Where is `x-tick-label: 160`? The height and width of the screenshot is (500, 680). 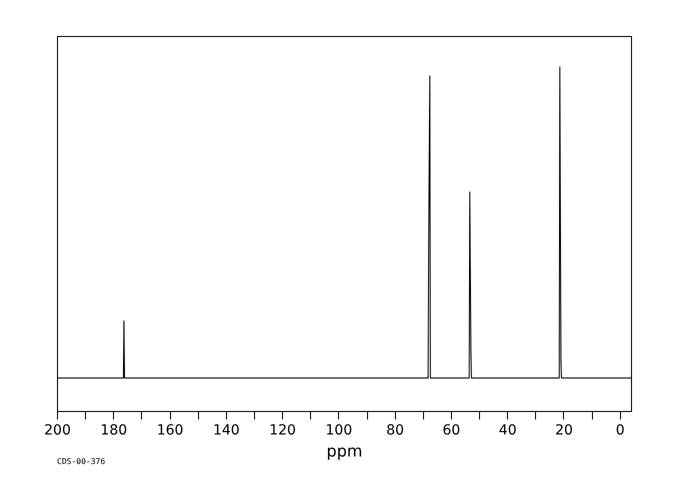 x-tick-label: 160 is located at coordinates (170, 430).